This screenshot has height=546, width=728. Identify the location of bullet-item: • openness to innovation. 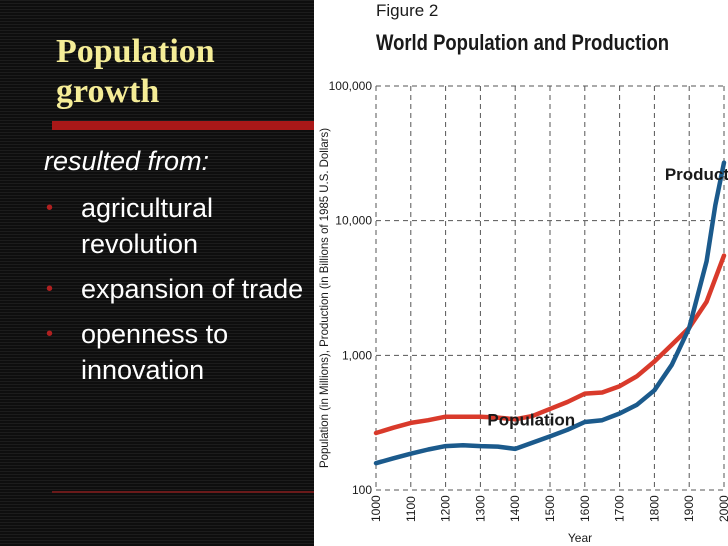
(179, 352).